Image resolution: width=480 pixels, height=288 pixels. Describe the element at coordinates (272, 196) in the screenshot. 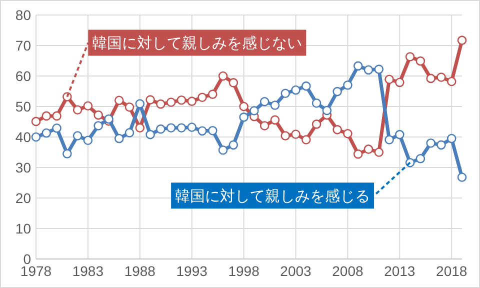

I see `text: 韓国に対して親しみを感じる` at that location.